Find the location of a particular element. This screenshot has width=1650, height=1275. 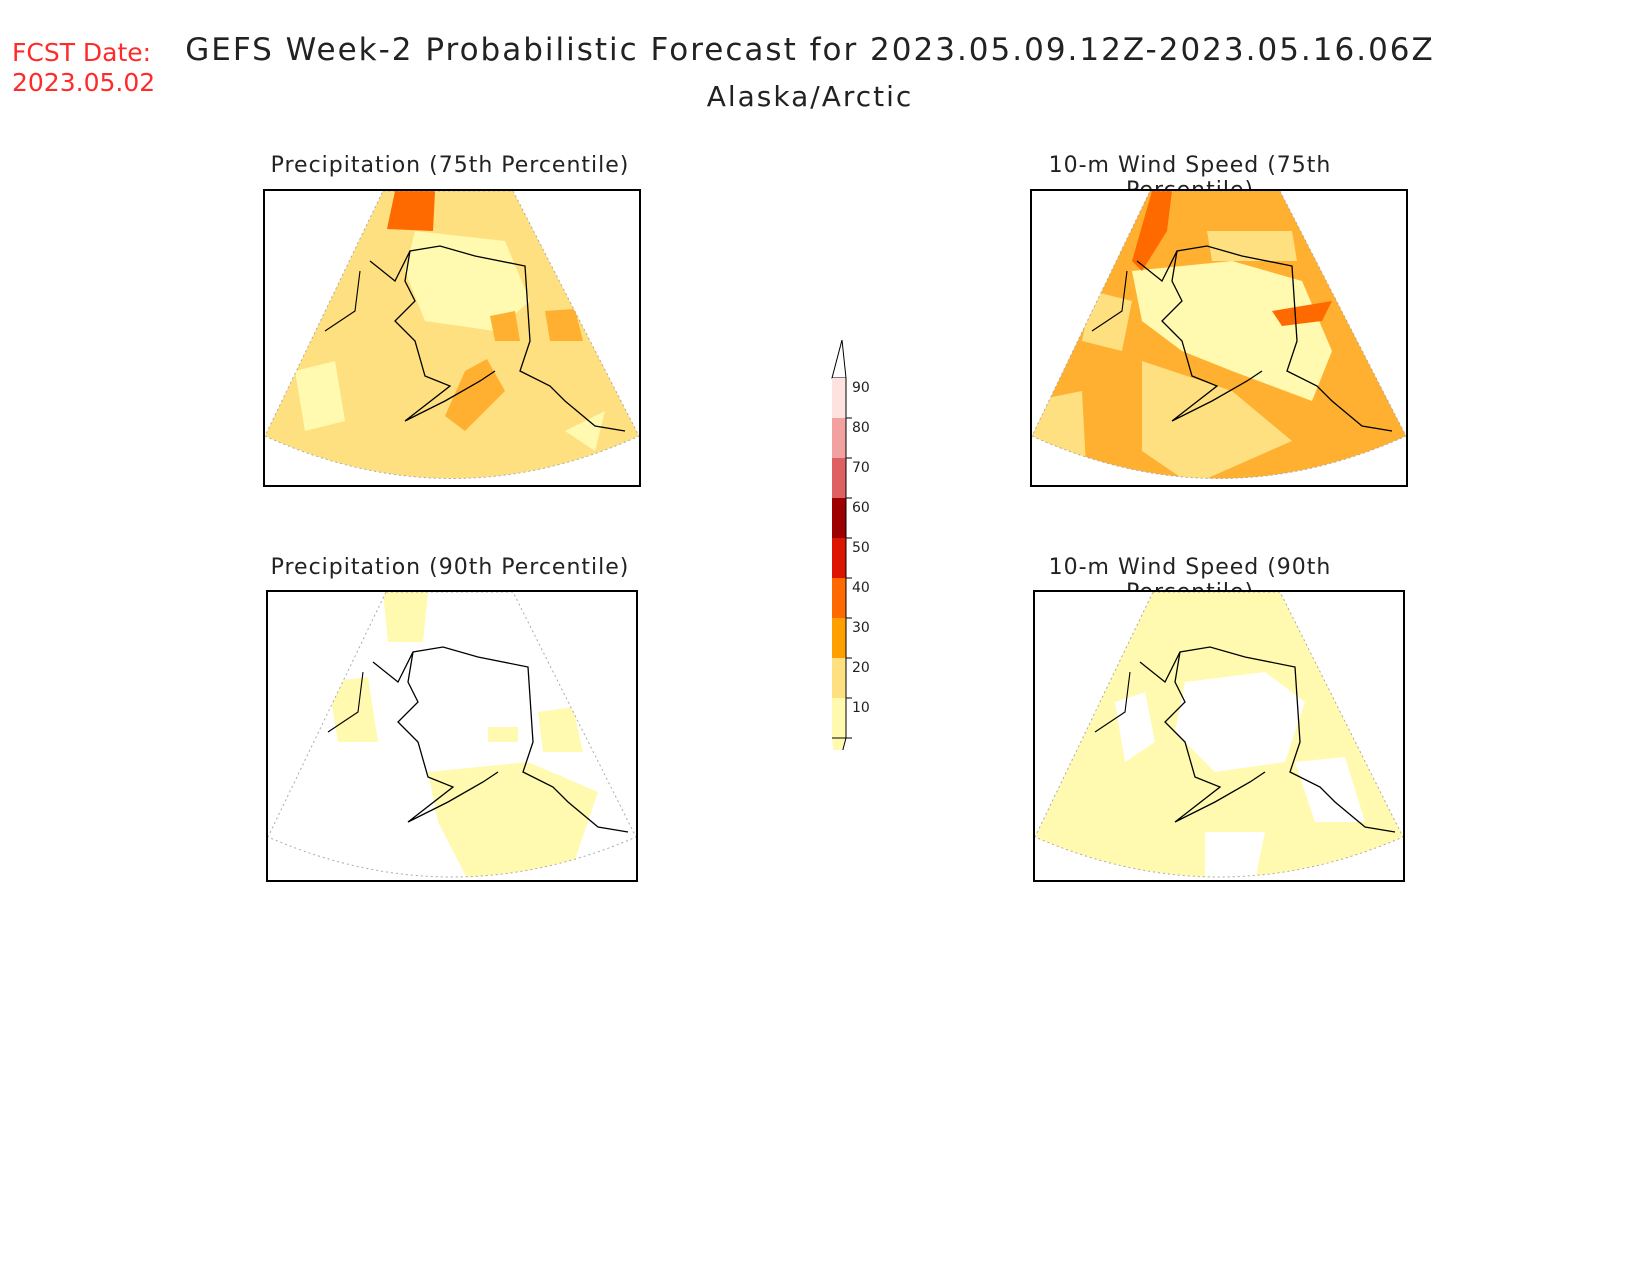

map-precip-90-graphic is located at coordinates (452, 735).